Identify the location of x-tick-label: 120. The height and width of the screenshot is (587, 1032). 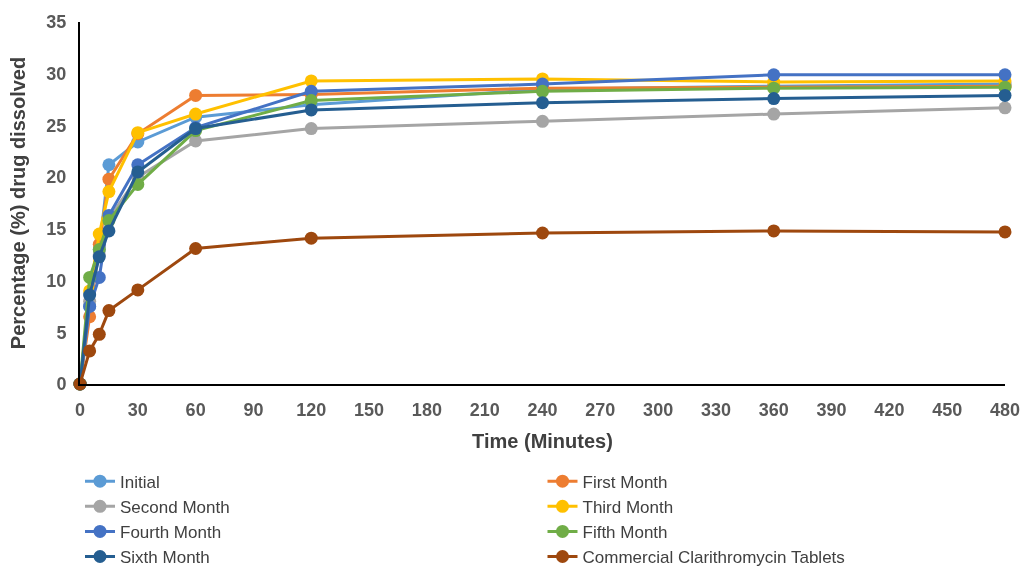
(311, 409).